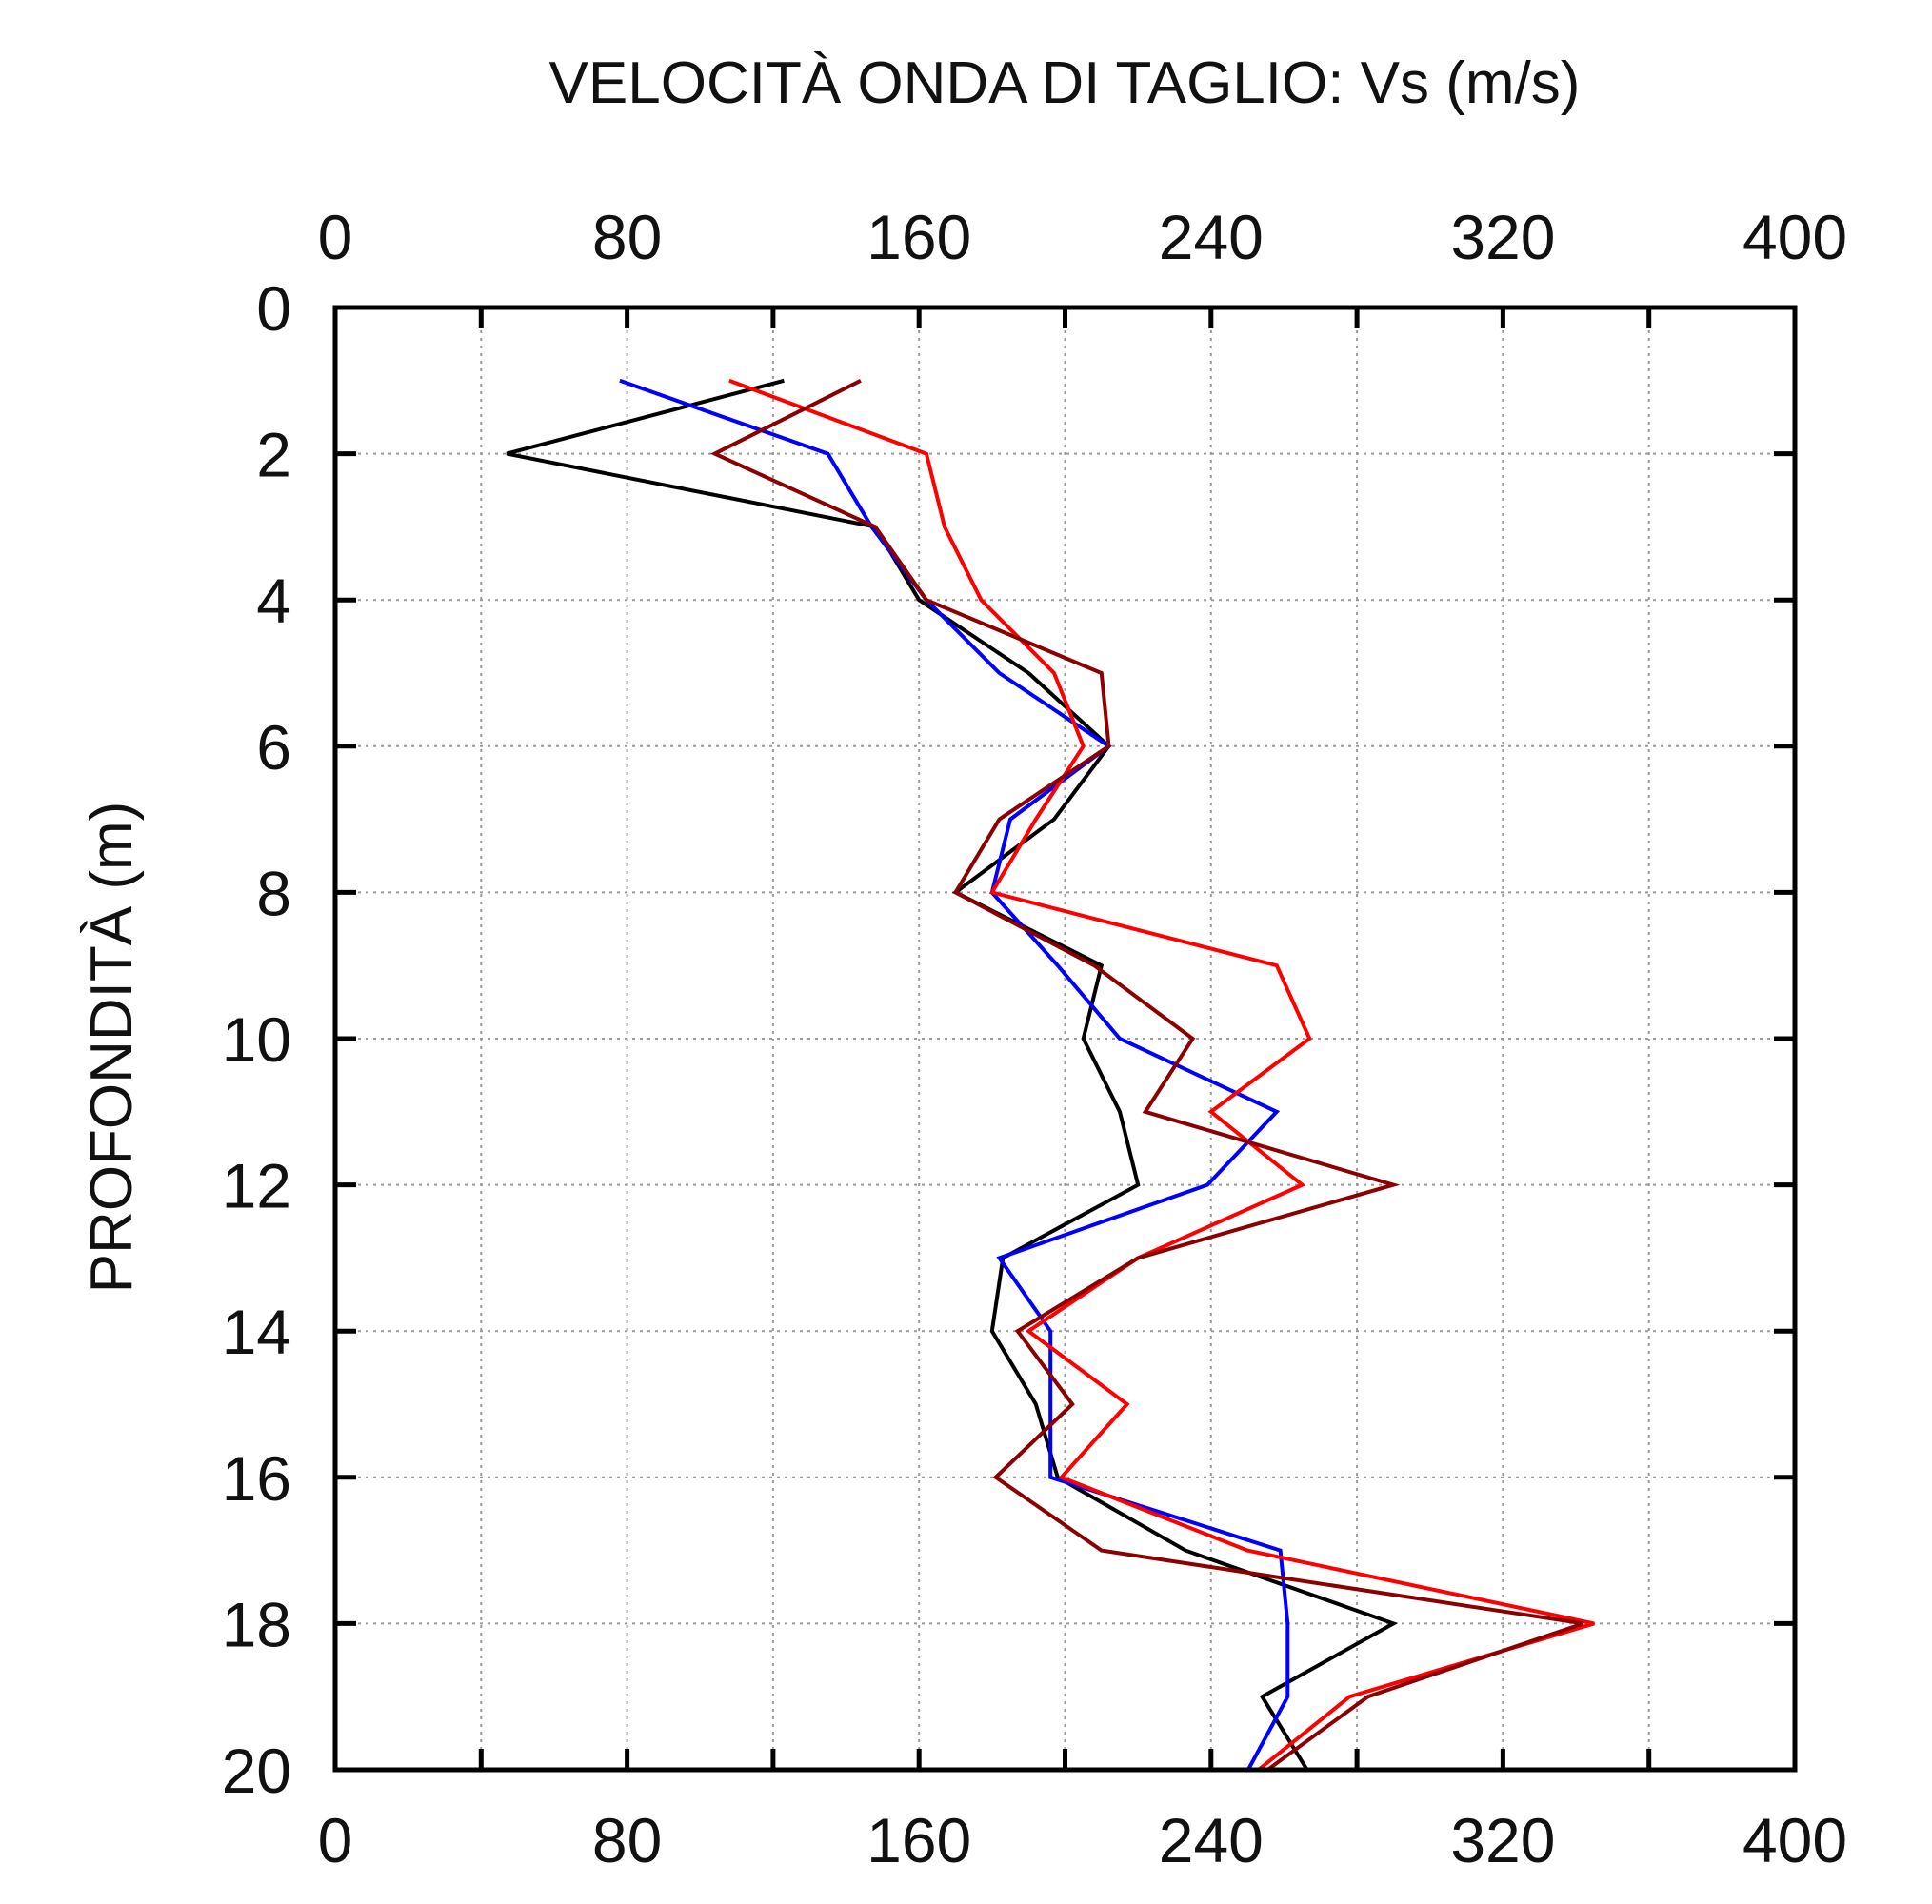  I want to click on x-tick-label-top: 240, so click(1211, 237).